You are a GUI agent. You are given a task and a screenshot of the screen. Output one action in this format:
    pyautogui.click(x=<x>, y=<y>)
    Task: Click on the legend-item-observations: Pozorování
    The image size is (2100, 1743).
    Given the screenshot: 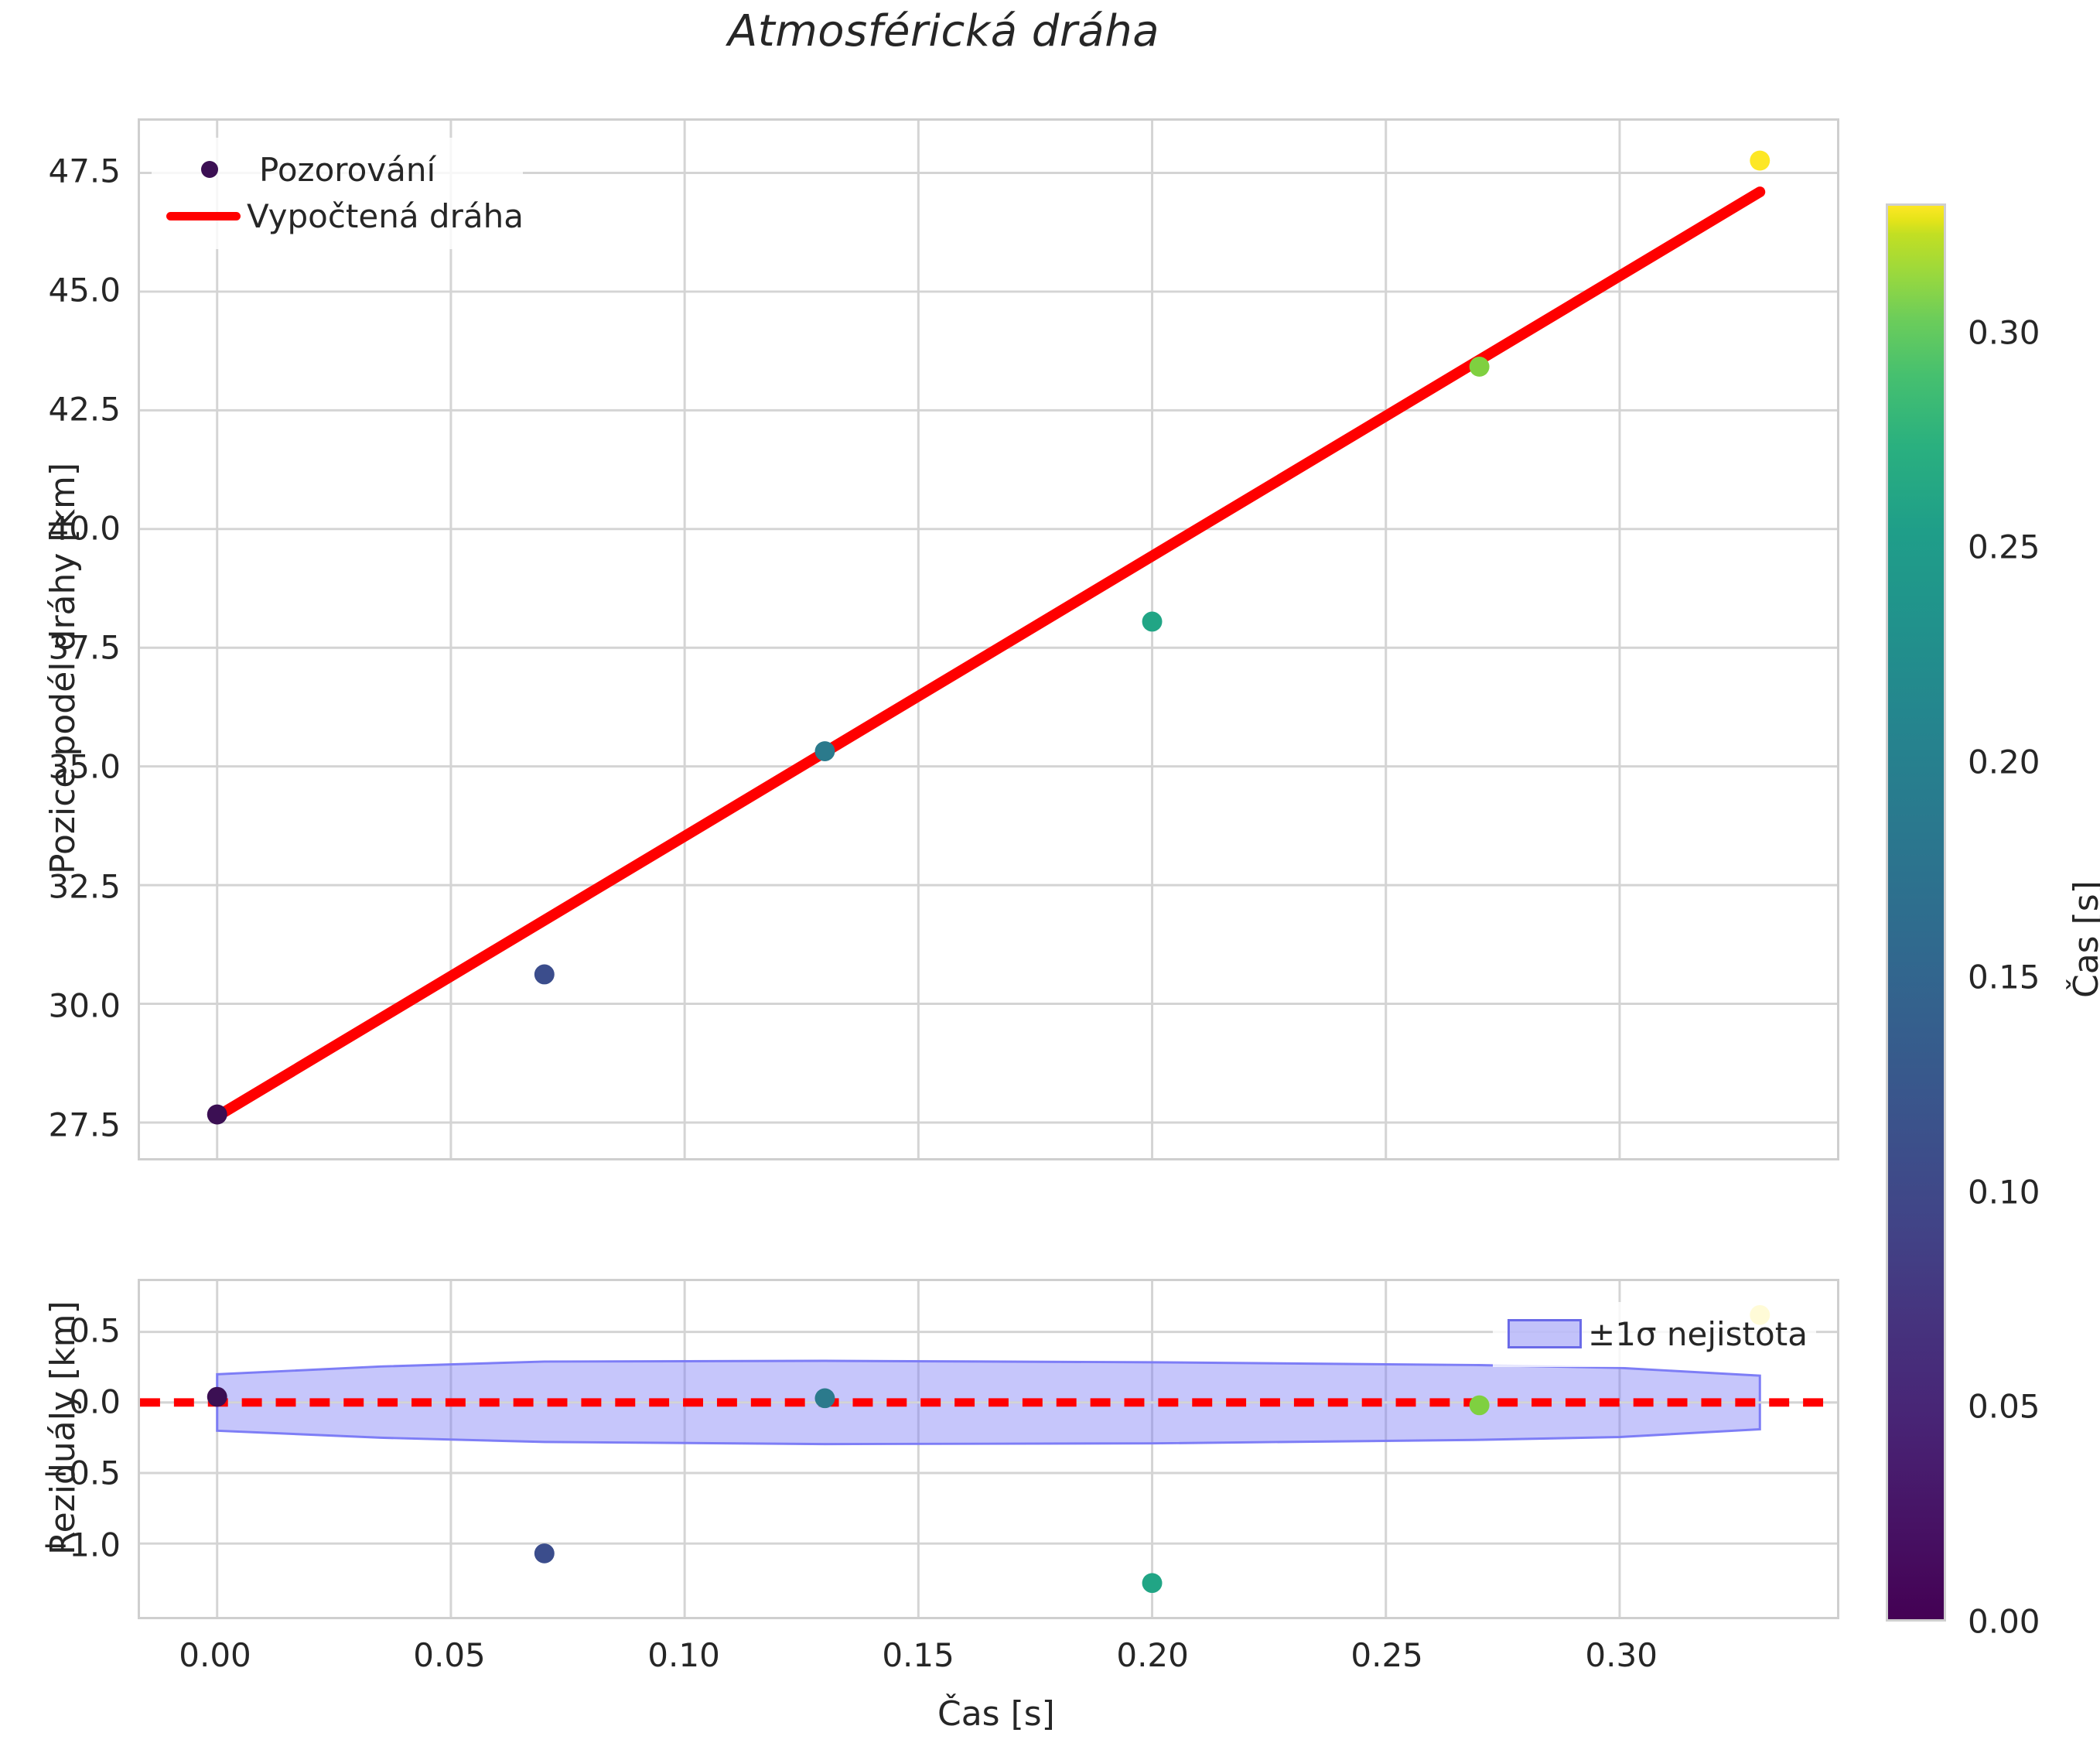 What is the action you would take?
    pyautogui.click(x=335, y=169)
    